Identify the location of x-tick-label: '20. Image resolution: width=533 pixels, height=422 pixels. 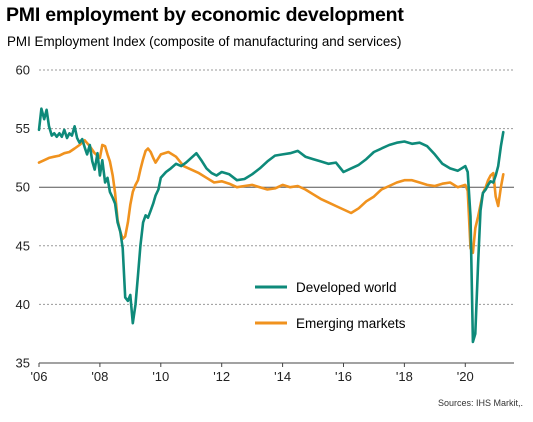
(465, 376).